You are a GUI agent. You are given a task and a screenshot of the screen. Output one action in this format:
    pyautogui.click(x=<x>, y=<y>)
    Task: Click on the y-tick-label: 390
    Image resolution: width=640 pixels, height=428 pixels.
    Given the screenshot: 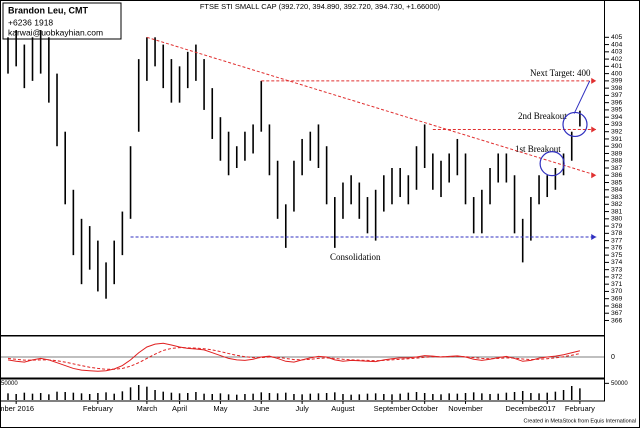 What is the action you would take?
    pyautogui.click(x=617, y=146)
    